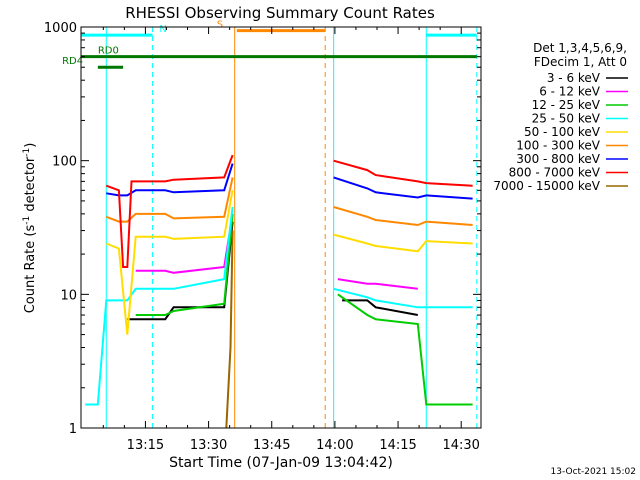 Image resolution: width=640 pixels, height=480 pixels. What do you see at coordinates (30, 186) in the screenshot?
I see `y-axis-label-part: detector` at bounding box center [30, 186].